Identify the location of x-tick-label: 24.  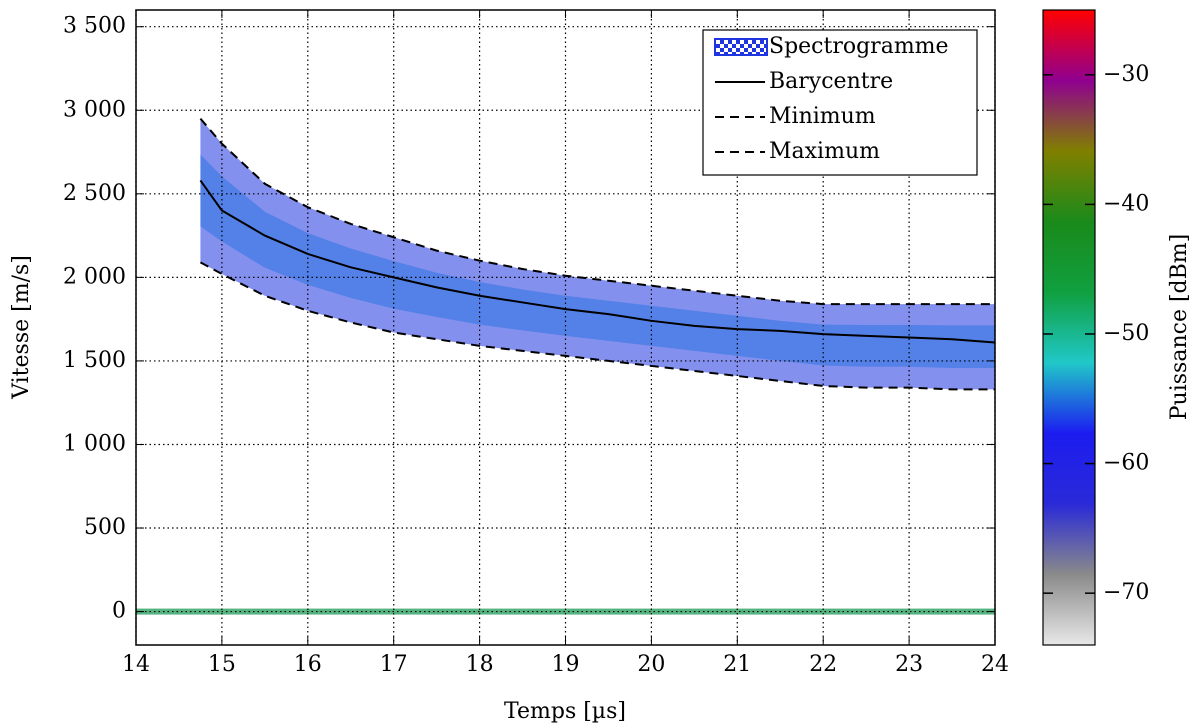
(995, 664).